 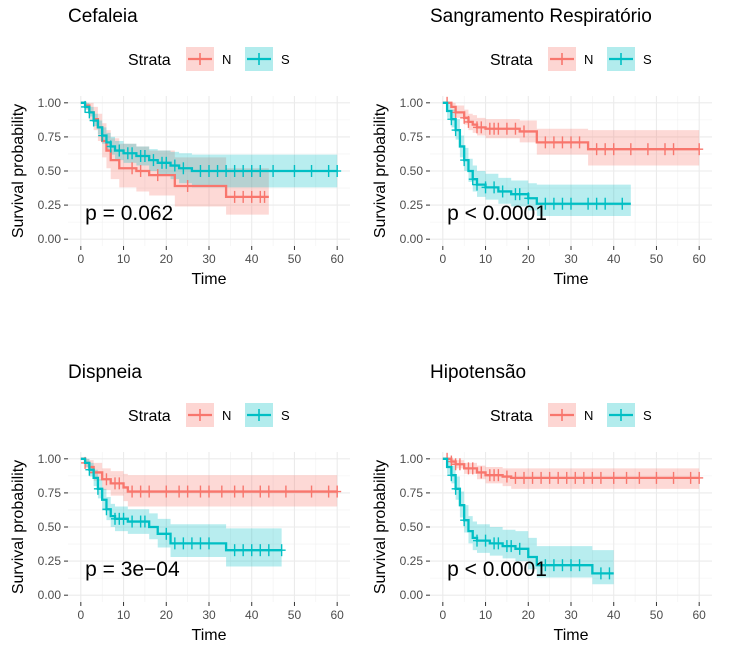 I want to click on panel-title: Dispneia, so click(x=105, y=372).